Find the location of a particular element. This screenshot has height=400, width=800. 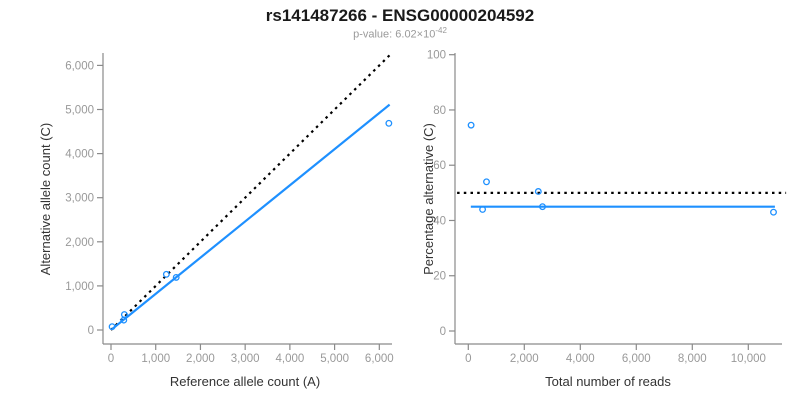

x-tick-label: 3,000 is located at coordinates (245, 359).